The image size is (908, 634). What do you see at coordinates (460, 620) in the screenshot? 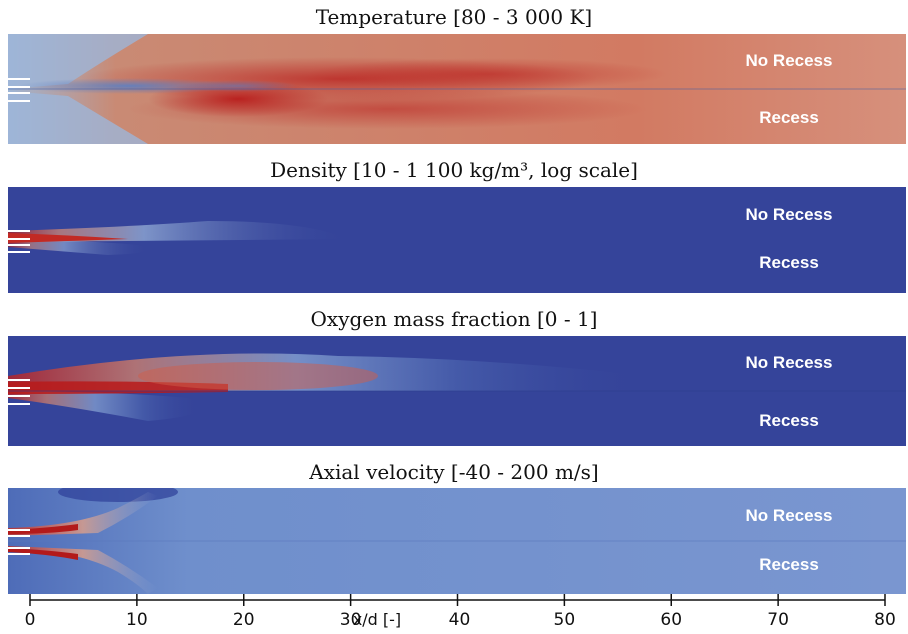
I see `x-tick-label-40: 40` at bounding box center [460, 620].